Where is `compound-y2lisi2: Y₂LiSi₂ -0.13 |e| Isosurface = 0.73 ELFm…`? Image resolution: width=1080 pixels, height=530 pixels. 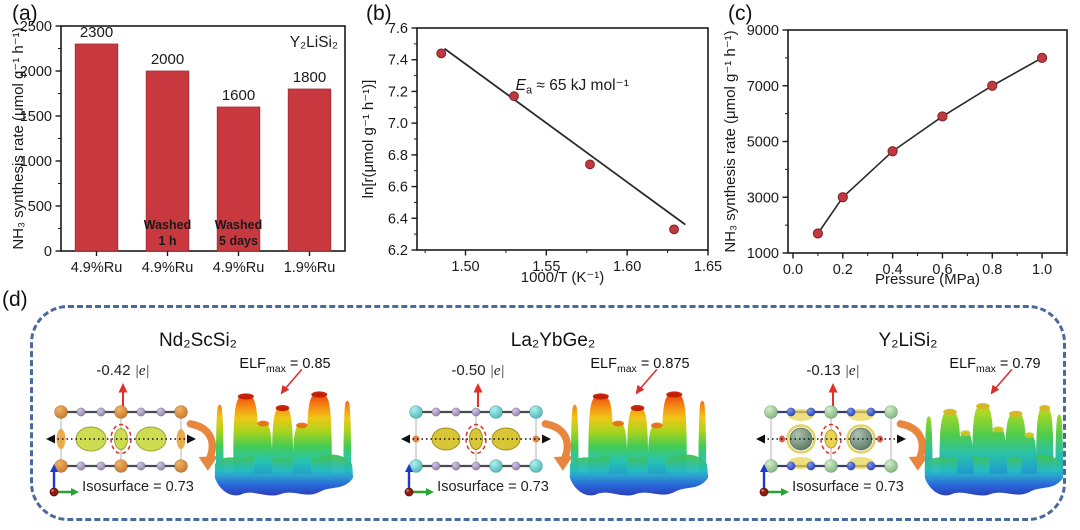 compound-y2lisi2: Y₂LiSi₂ -0.13 |e| Isosurface = 0.73 ELFm… is located at coordinates (908, 413).